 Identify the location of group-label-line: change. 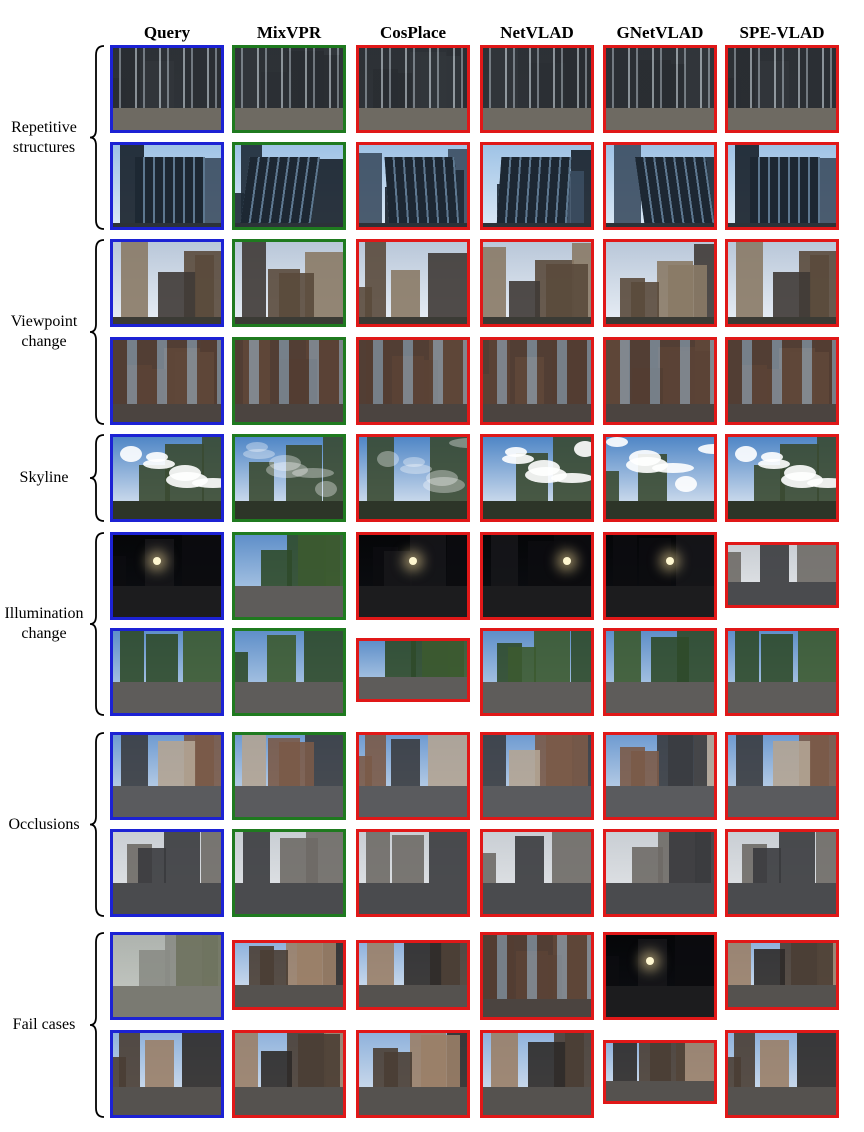
(44, 633).